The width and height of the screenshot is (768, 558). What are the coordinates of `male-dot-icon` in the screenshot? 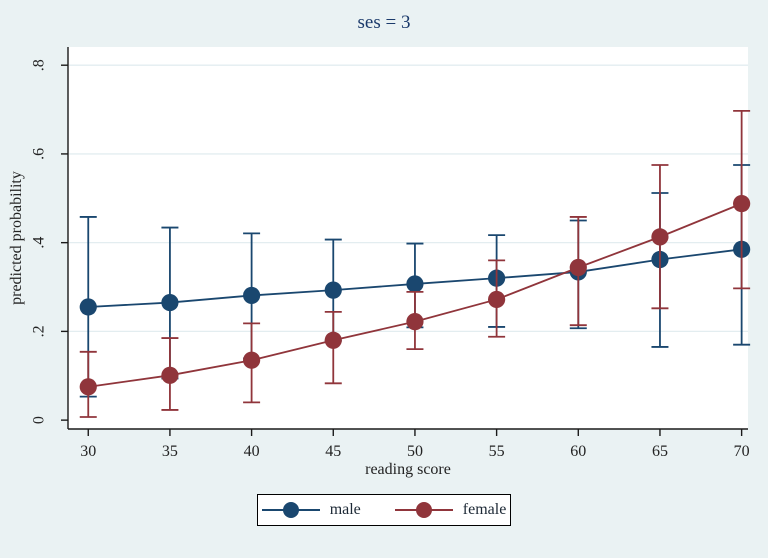 It's located at (290, 510).